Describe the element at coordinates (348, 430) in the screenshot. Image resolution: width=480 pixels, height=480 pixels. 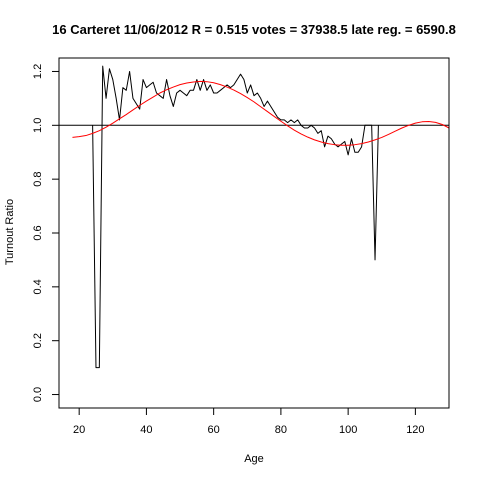
I see `x-tick-label: 100` at that location.